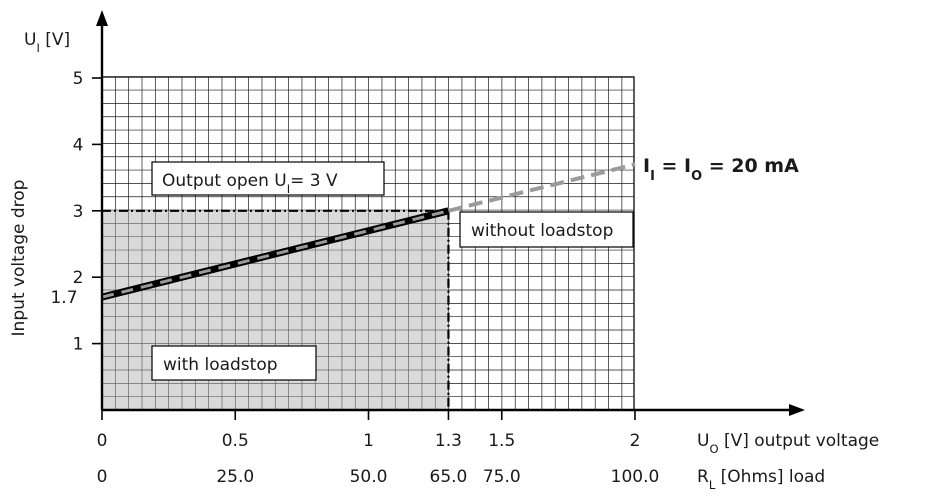 This screenshot has width=925, height=497. I want to click on with-loadstop-label: with loadstop, so click(220, 365).